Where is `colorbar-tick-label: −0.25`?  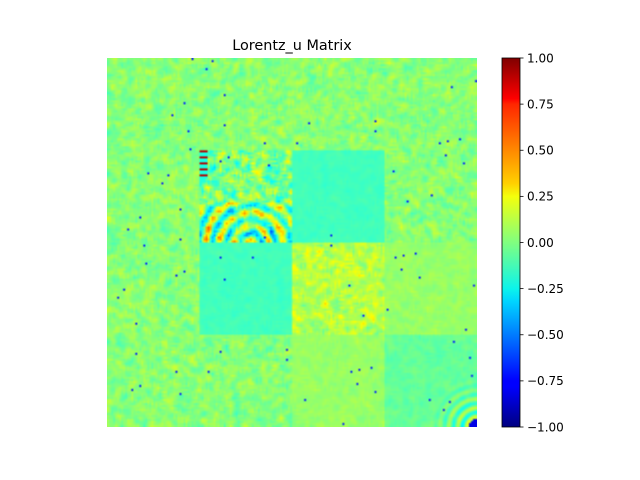
colorbar-tick-label: −0.25 is located at coordinates (545, 289).